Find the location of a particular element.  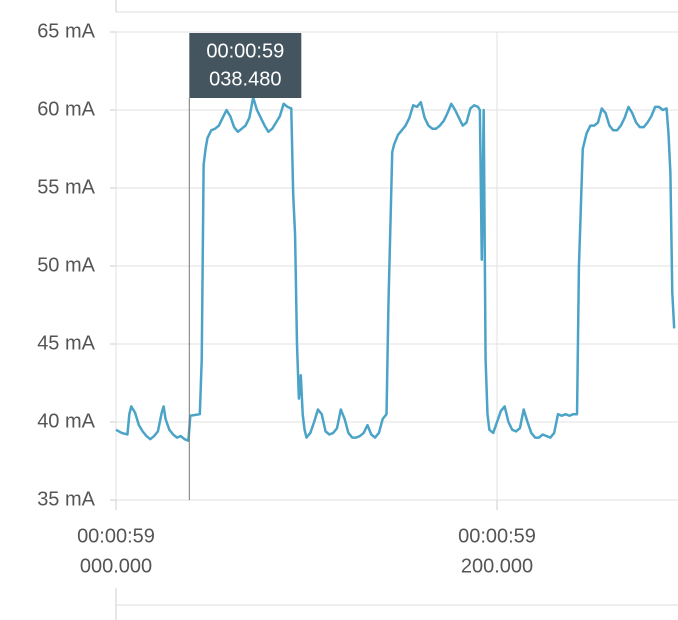

y-tick-label: 60 mA is located at coordinates (66, 109).